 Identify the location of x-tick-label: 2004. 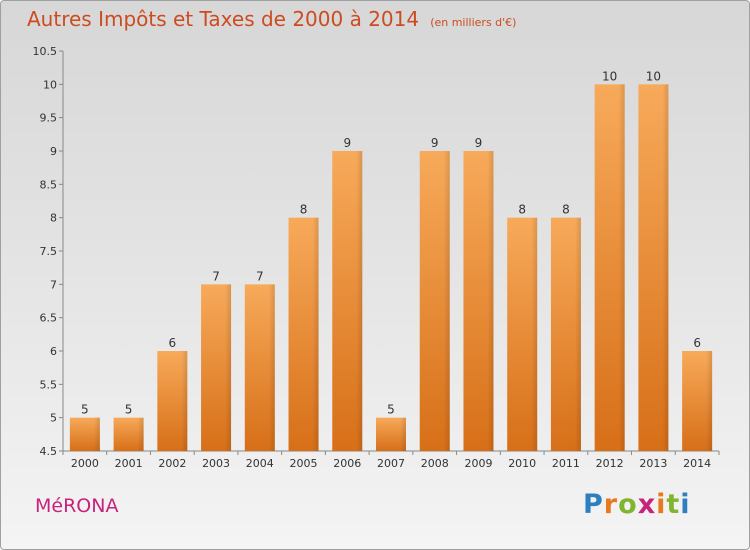
(260, 463).